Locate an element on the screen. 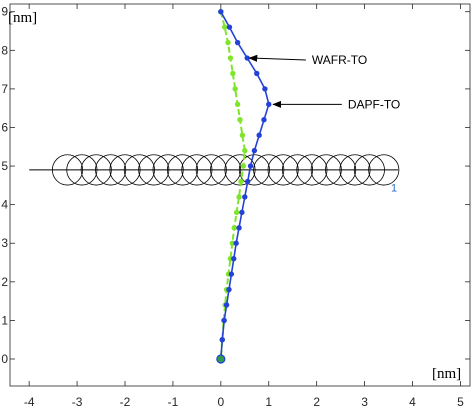 The image size is (474, 412). y-tick-label: 5 is located at coordinates (4, 166).